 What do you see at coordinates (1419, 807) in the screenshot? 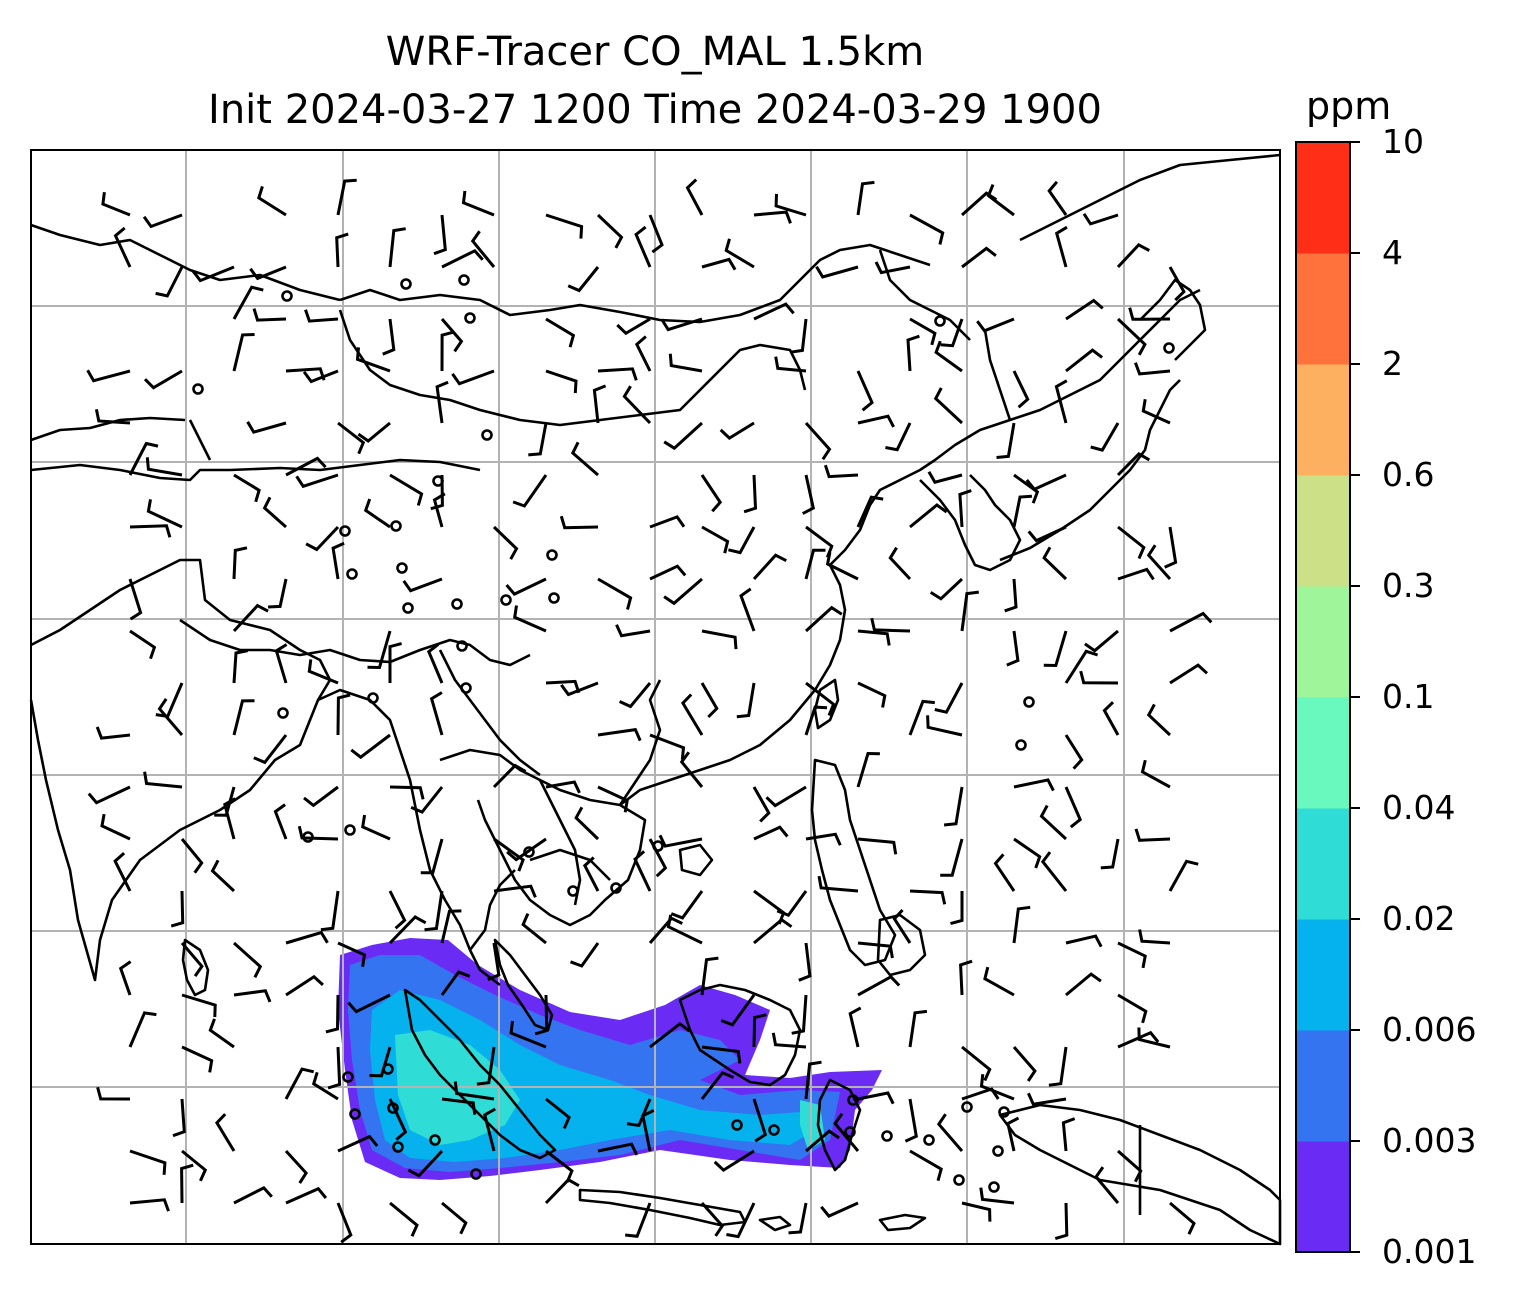
I see `colorbar-tick-label: 0.04` at bounding box center [1419, 807].